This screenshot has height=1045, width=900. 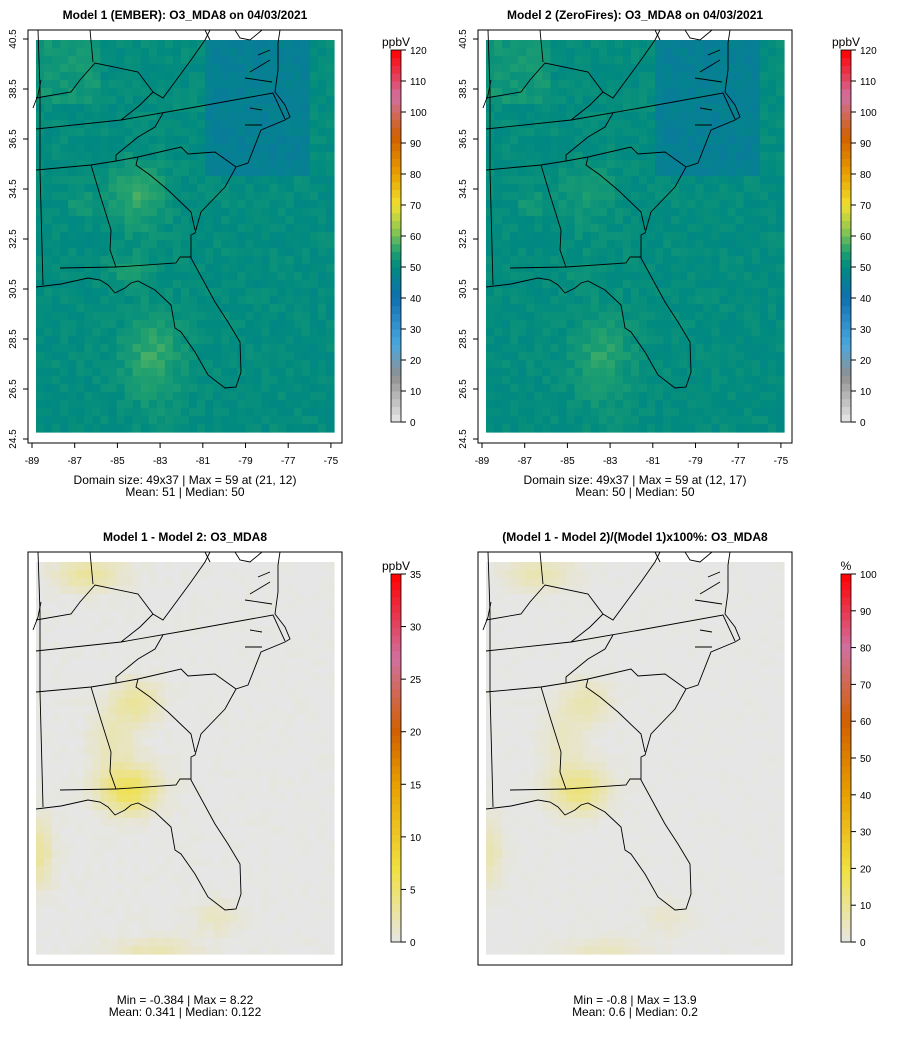 What do you see at coordinates (416, 175) in the screenshot?
I see `colorbar-tick-label: 80` at bounding box center [416, 175].